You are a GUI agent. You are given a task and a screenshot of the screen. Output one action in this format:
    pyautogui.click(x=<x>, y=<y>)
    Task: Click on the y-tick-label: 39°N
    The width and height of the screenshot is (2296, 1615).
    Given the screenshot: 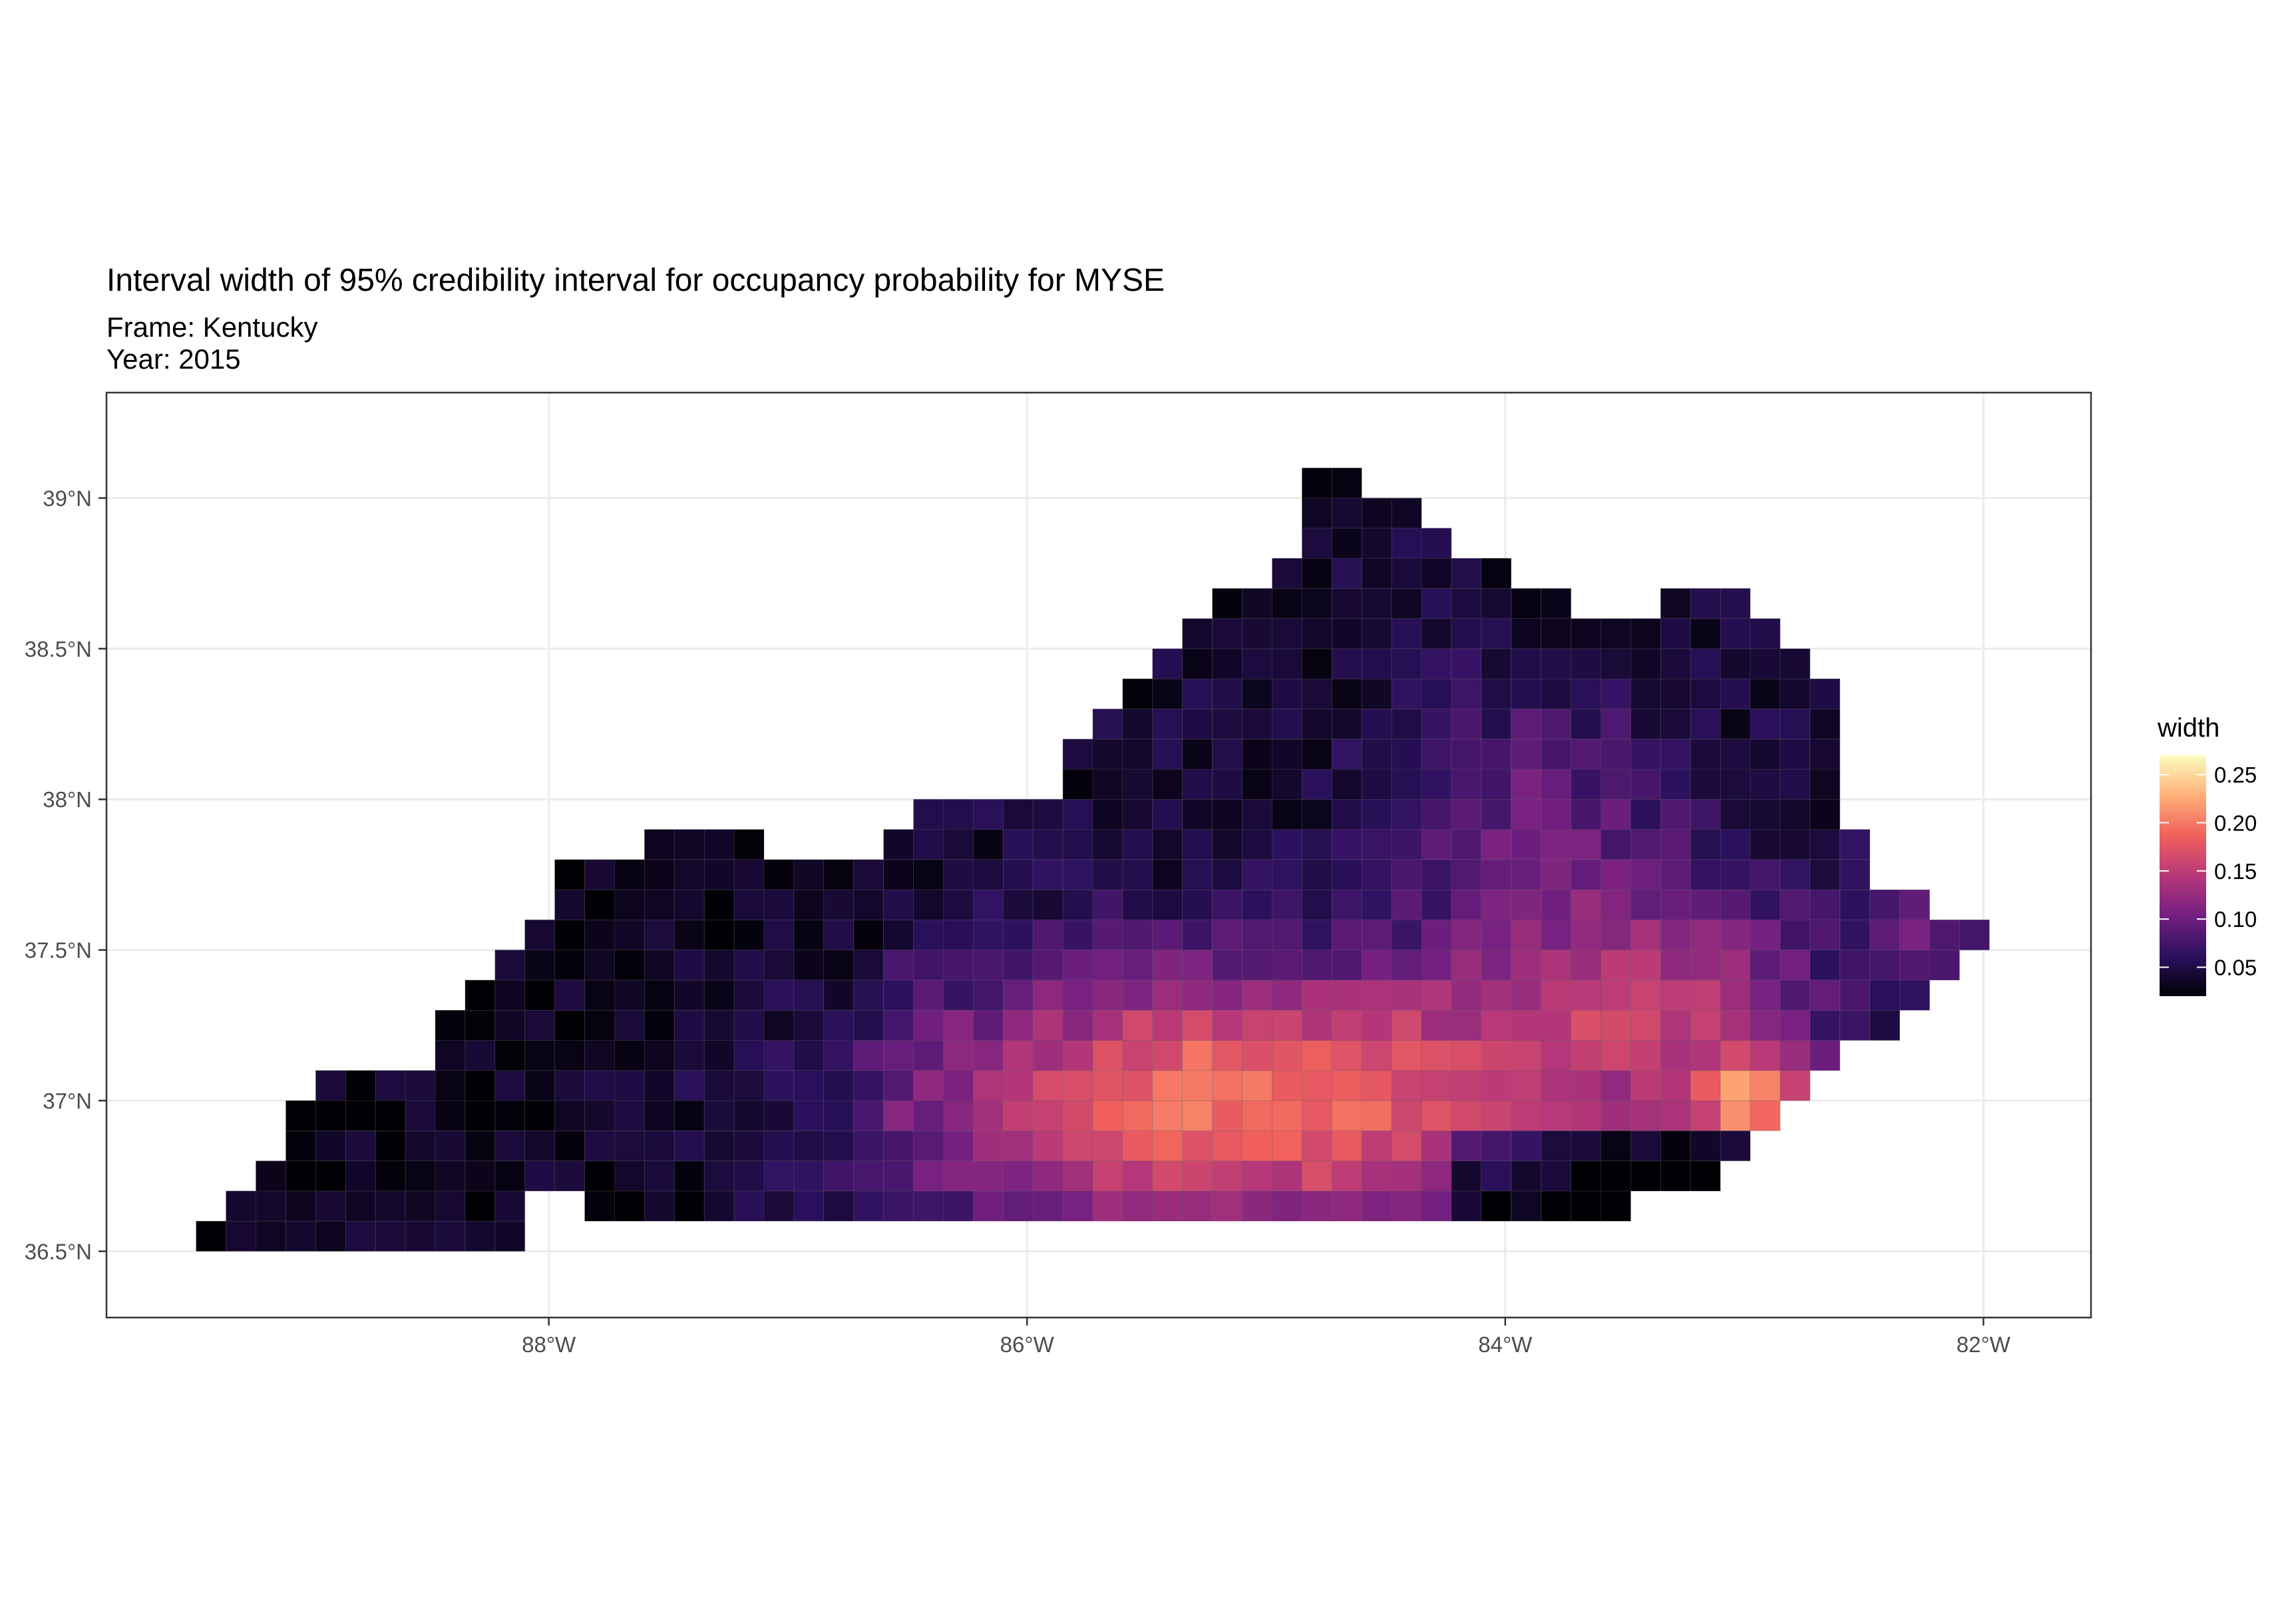 What is the action you would take?
    pyautogui.click(x=67, y=498)
    